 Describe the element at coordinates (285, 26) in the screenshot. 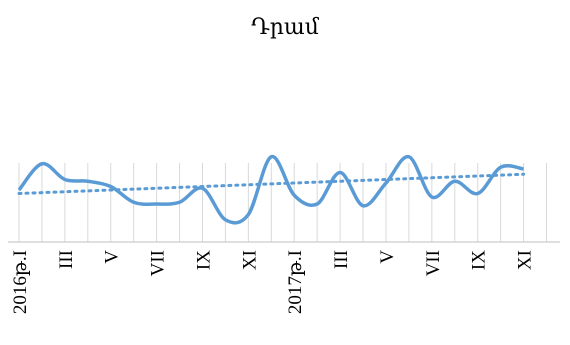

I see `chart-title: Դրամ` at that location.